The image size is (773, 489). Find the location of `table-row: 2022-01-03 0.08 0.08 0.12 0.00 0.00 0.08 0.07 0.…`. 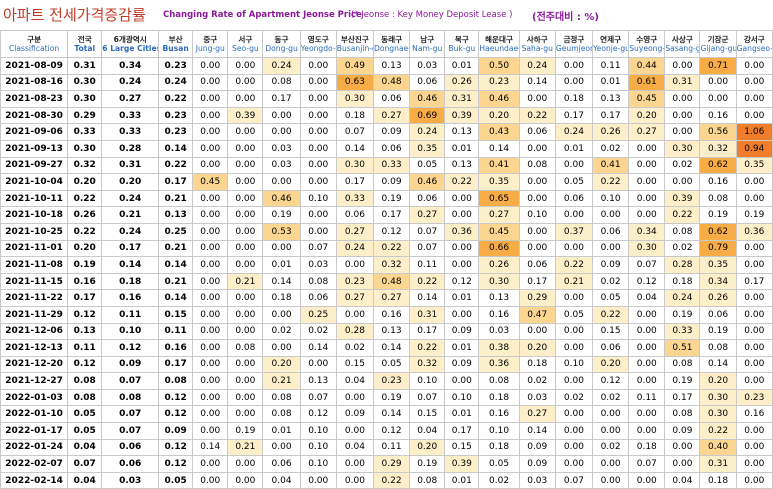

table-row: 2022-01-03 0.08 0.08 0.12 0.00 0.00 0.08 0.07 0.… is located at coordinates (386, 397).